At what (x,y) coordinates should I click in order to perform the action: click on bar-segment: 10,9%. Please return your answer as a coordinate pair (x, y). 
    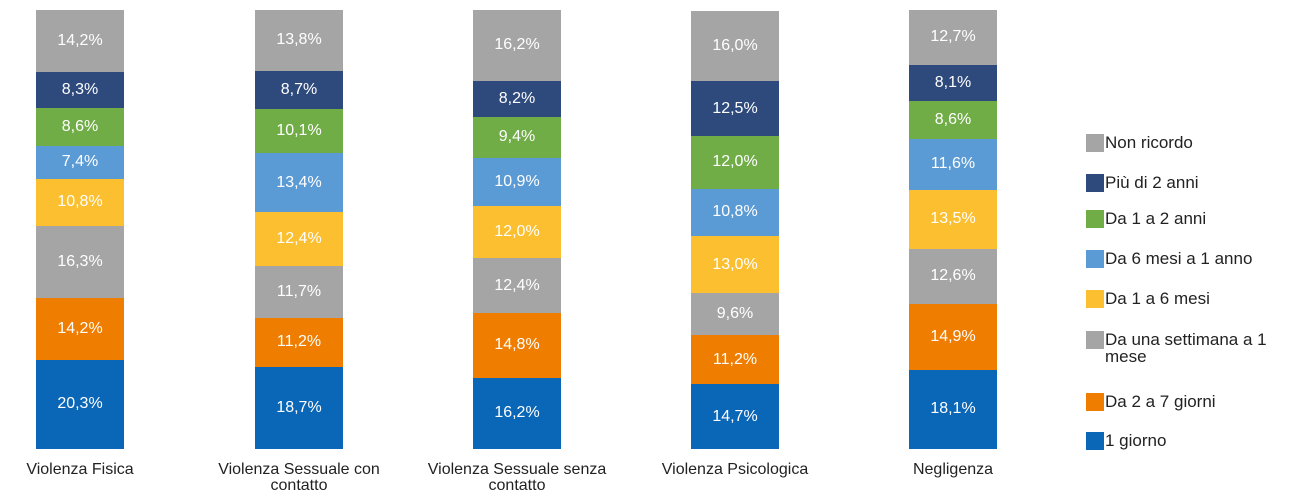
    Looking at the image, I should click on (517, 181).